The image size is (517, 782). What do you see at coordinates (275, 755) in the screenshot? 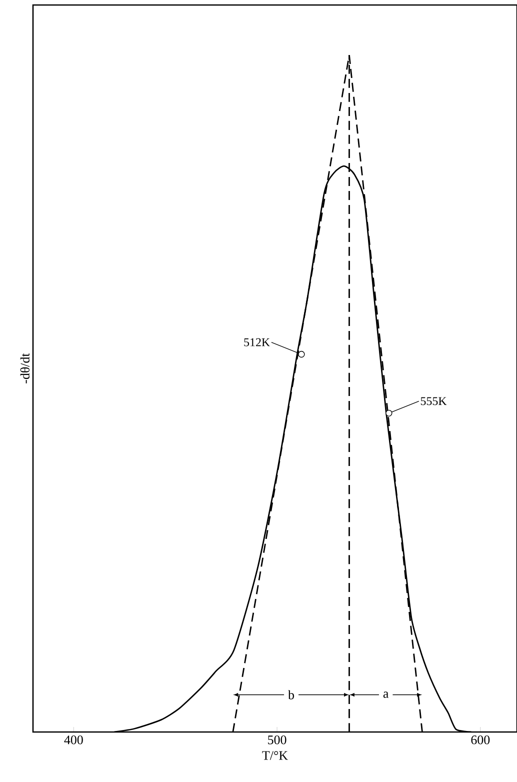
I see `x-axis-title: T/°K` at bounding box center [275, 755].